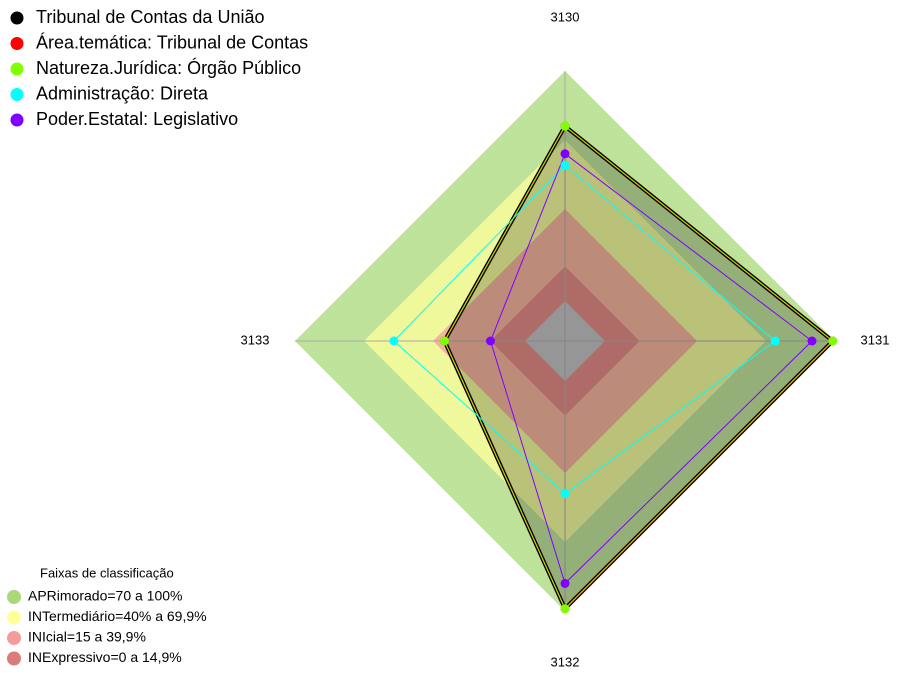 This screenshot has height=673, width=905. What do you see at coordinates (137, 119) in the screenshot?
I see `legend-label: Poder.Estatal: Legislativo` at bounding box center [137, 119].